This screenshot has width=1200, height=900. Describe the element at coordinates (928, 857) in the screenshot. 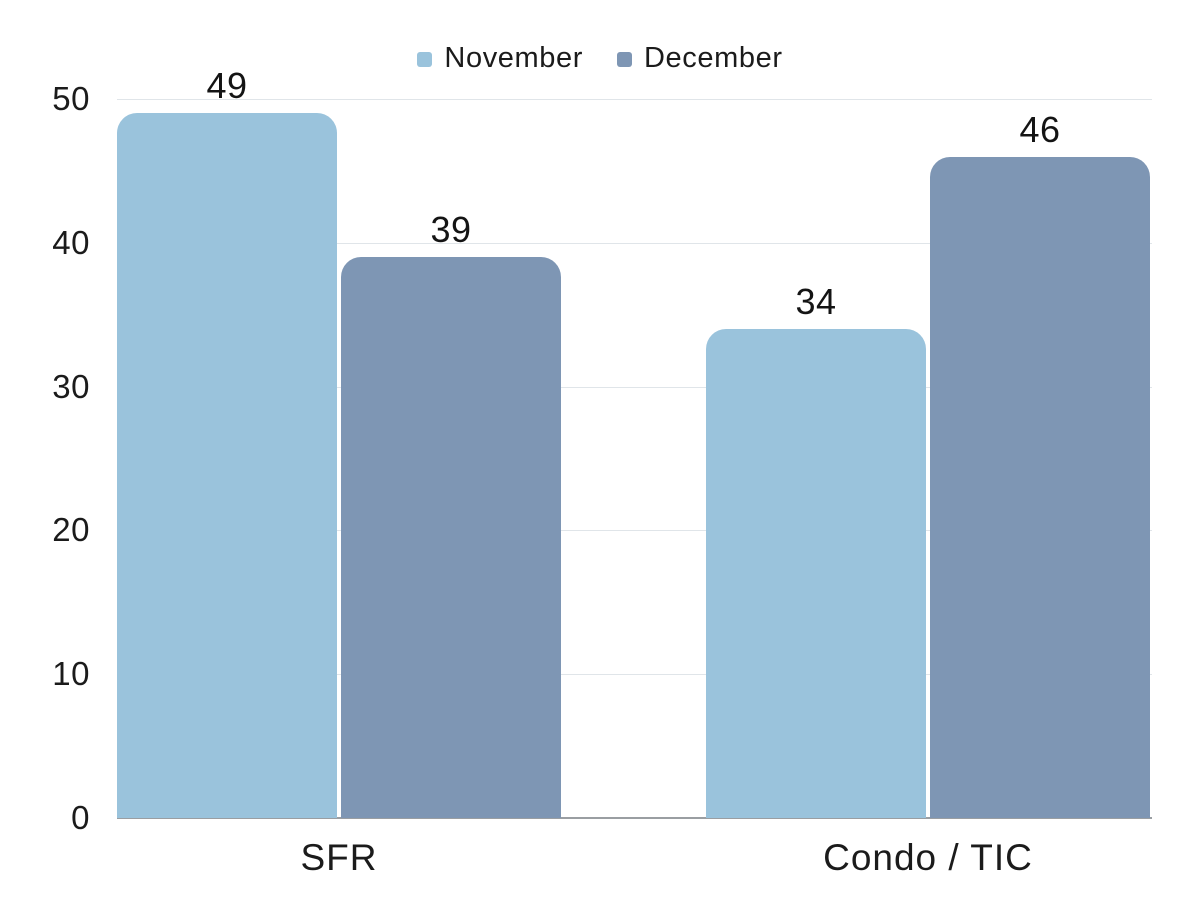

I see `x-category-label: Condo / TIC` at that location.